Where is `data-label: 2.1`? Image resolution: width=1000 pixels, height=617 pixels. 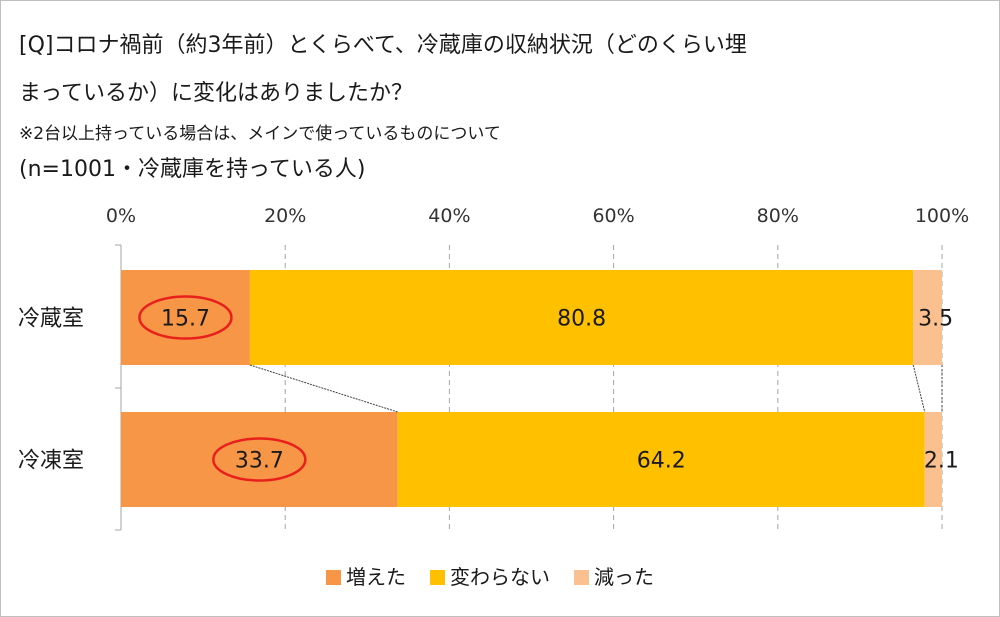 data-label: 2.1 is located at coordinates (941, 461).